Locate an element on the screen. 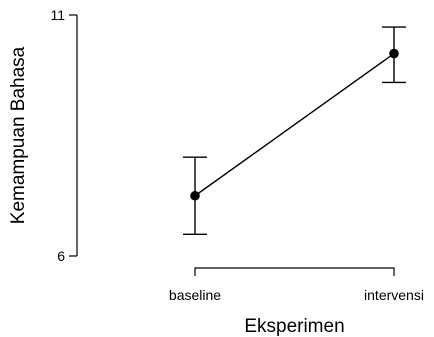 The width and height of the screenshot is (434, 337). x-axis-title: Eksperimen is located at coordinates (294, 326).